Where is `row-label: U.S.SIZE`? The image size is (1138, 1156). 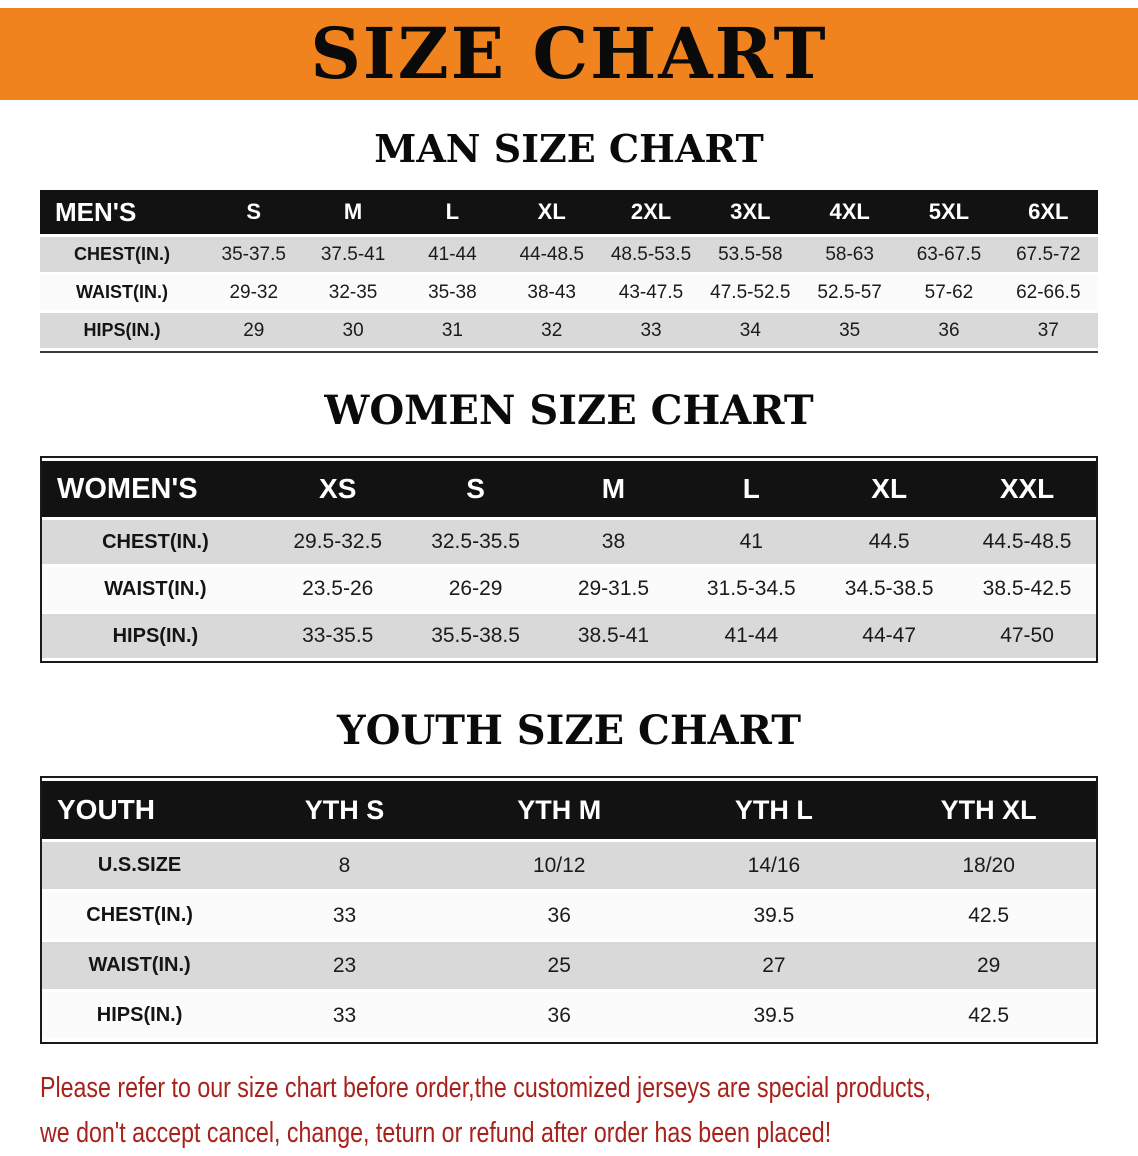
row-label: U.S.SIZE is located at coordinates (139, 865).